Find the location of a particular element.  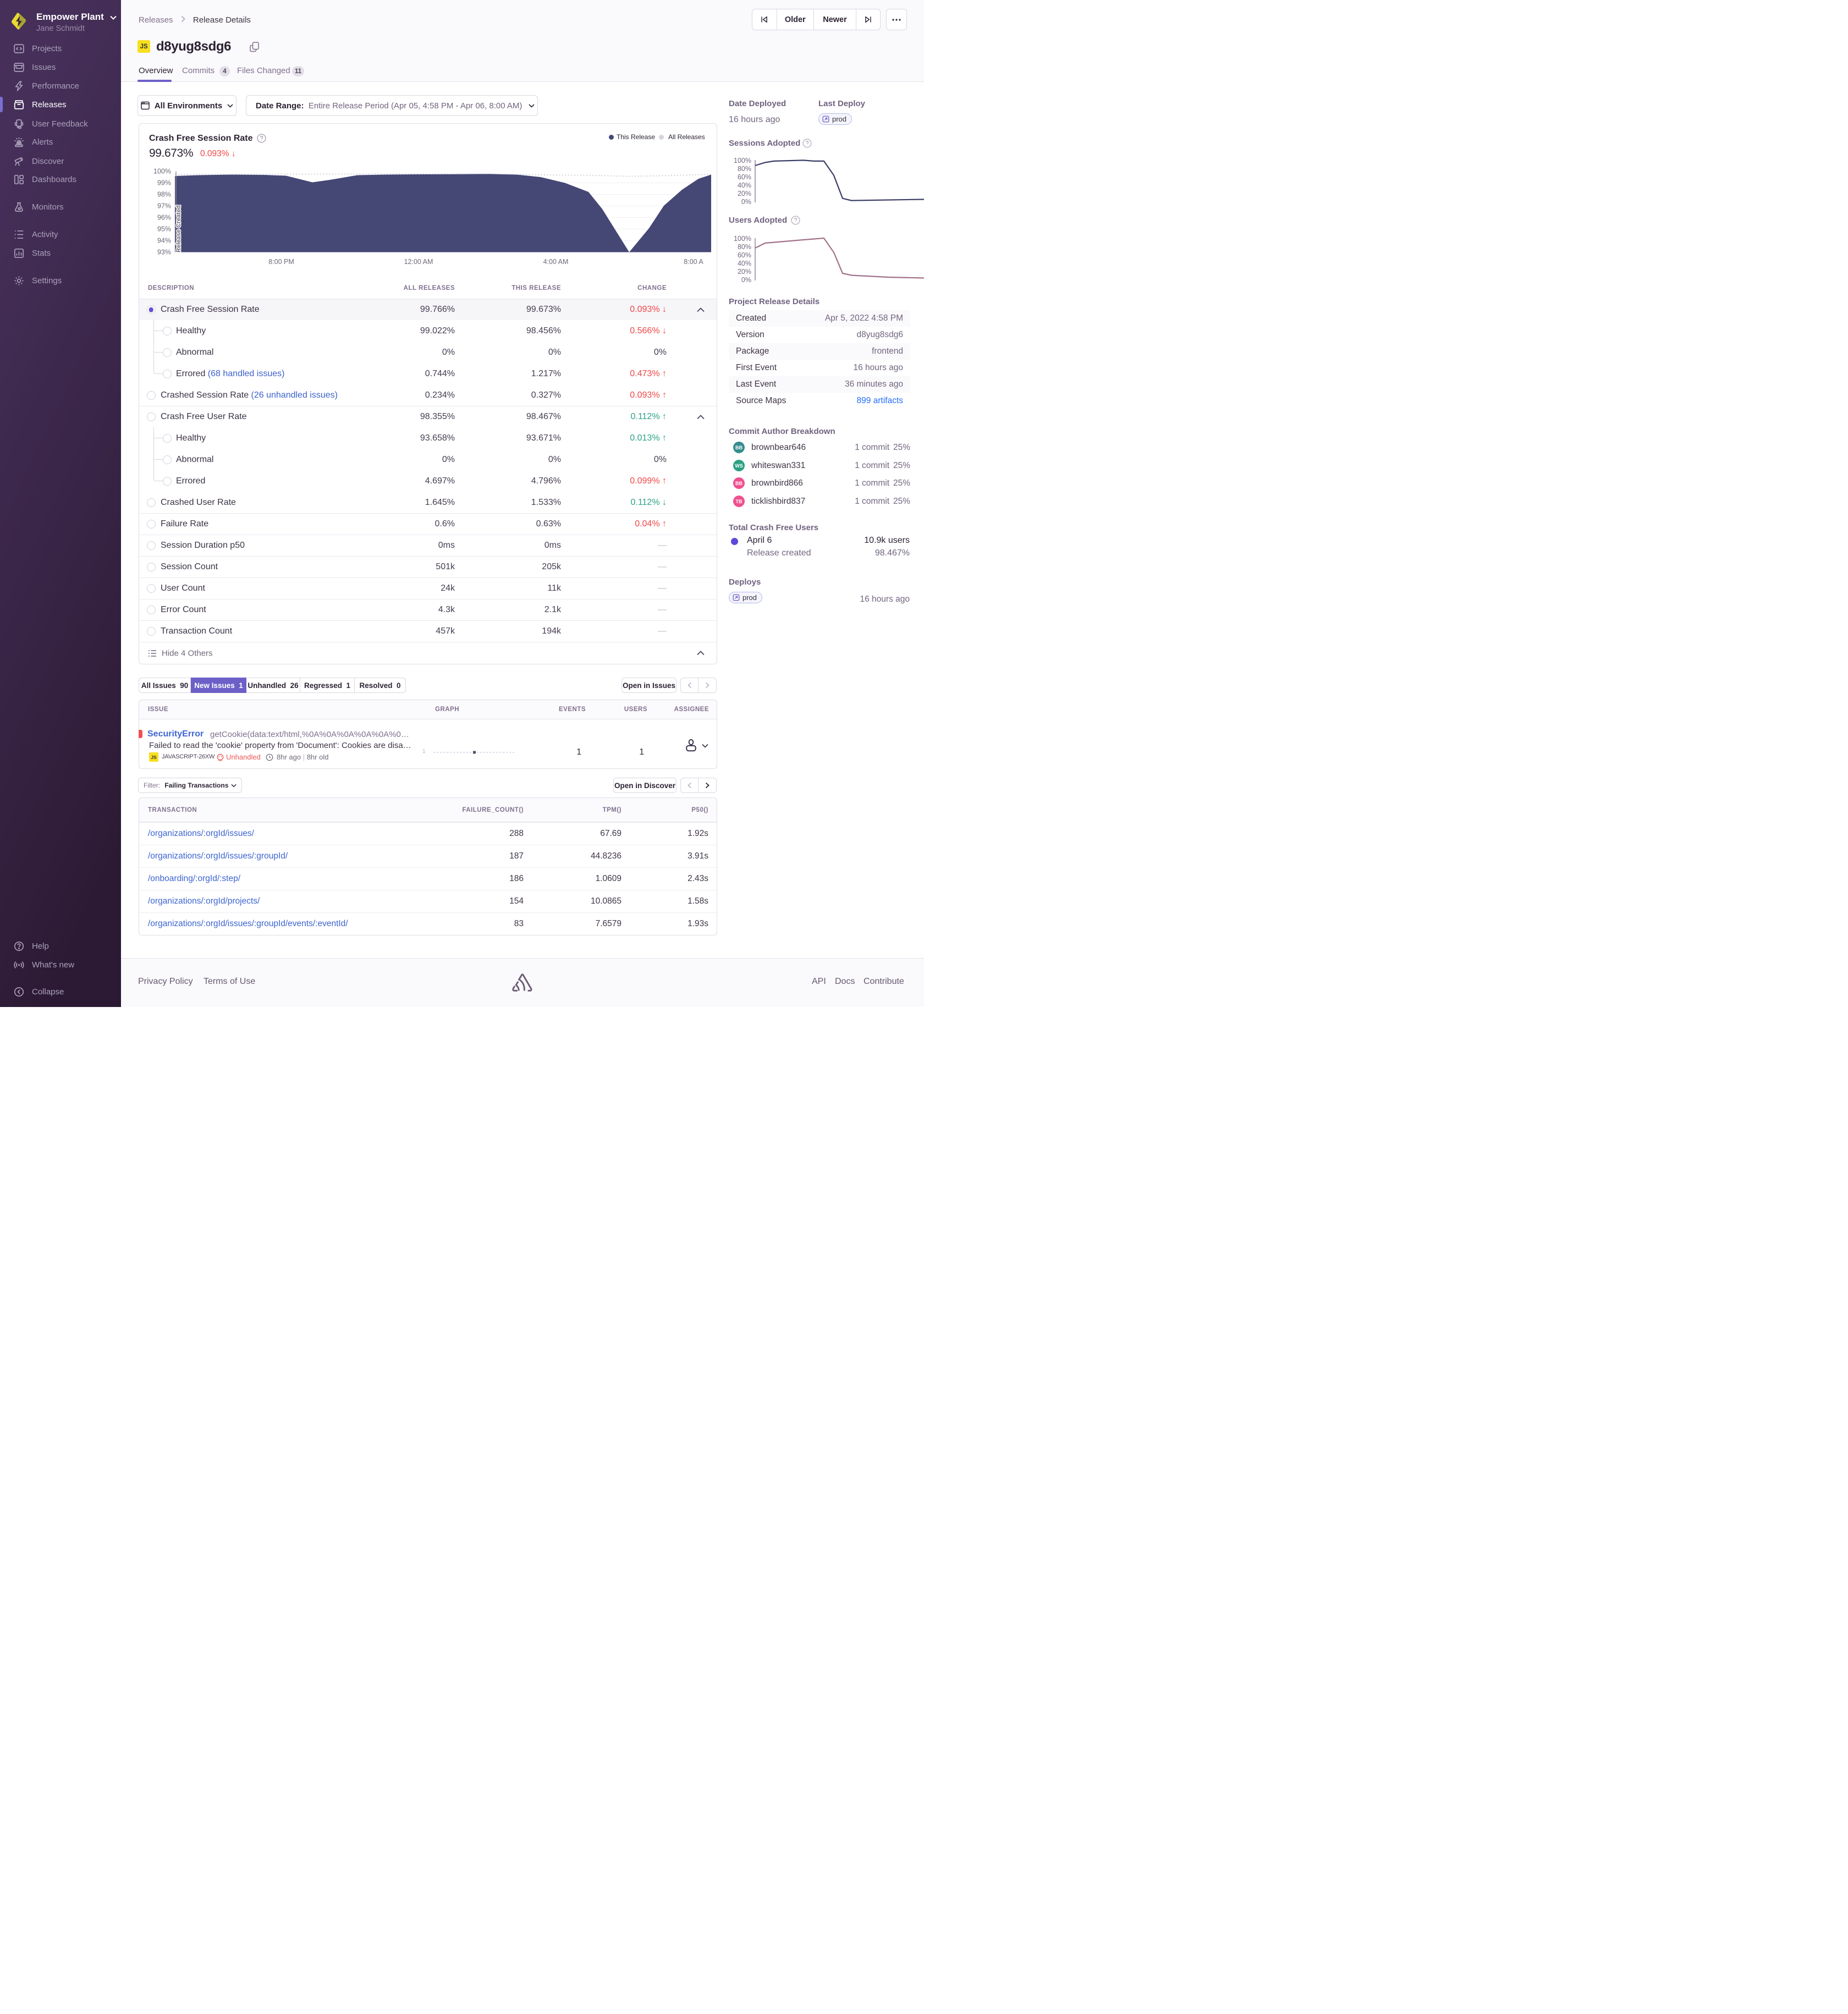

svg-text: 99% is located at coordinates (164, 183).